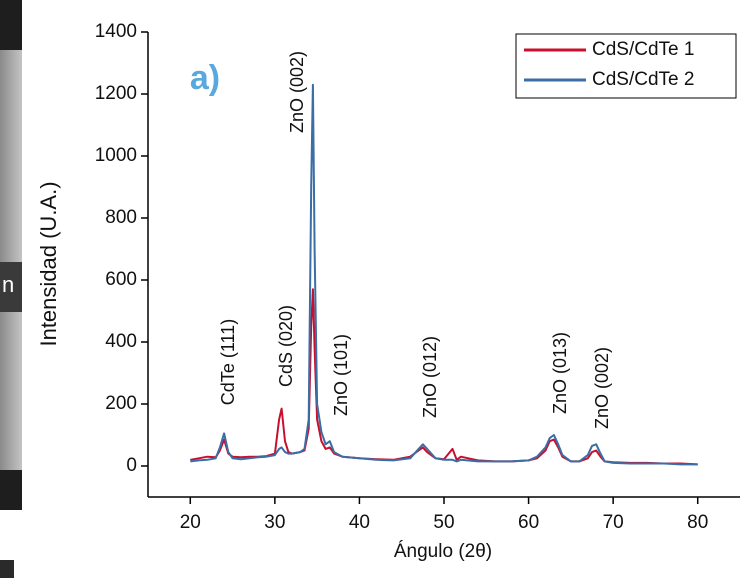  What do you see at coordinates (116, 31) in the screenshot?
I see `y-tick-label: 1400` at bounding box center [116, 31].